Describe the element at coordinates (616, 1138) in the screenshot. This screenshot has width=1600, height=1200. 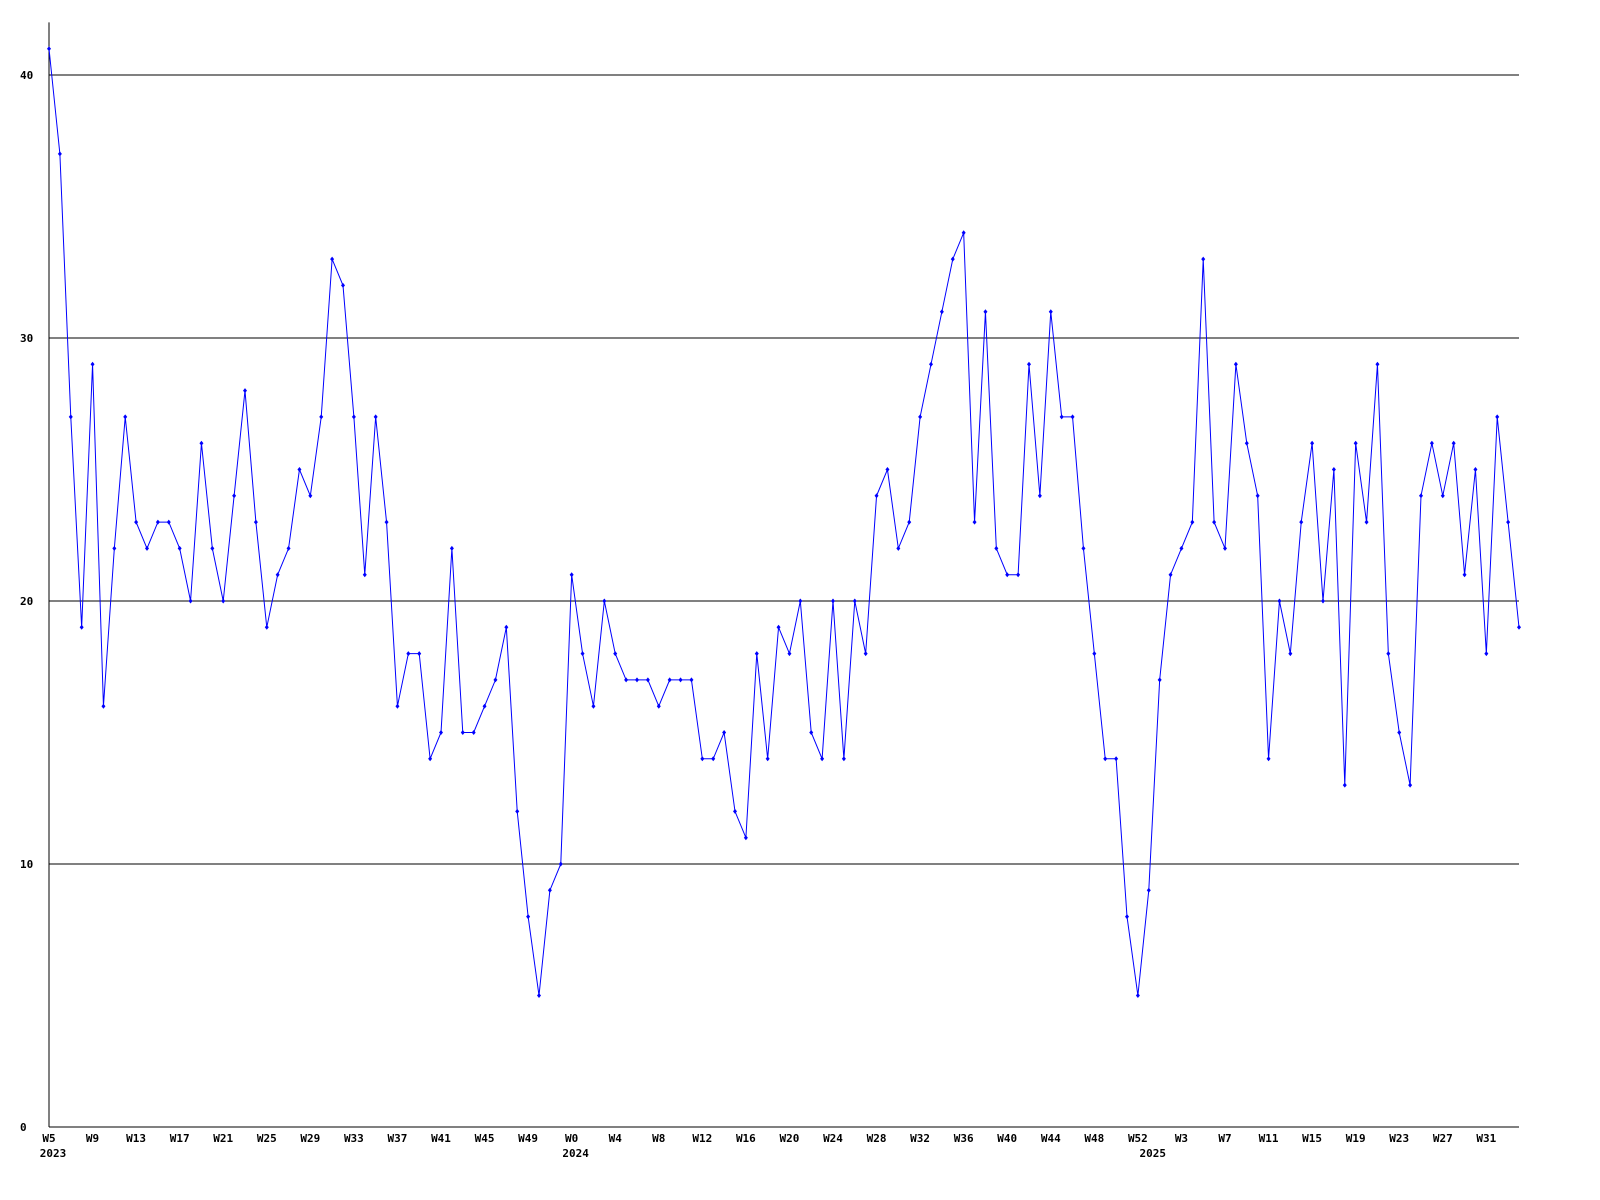
I see `x-tick-label: W4` at that location.